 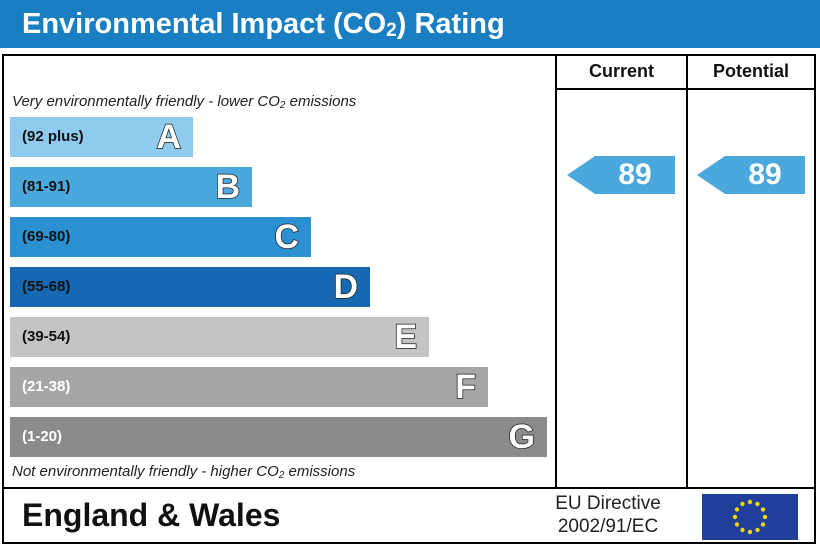 What do you see at coordinates (522, 437) in the screenshot?
I see `band-letter: G` at bounding box center [522, 437].